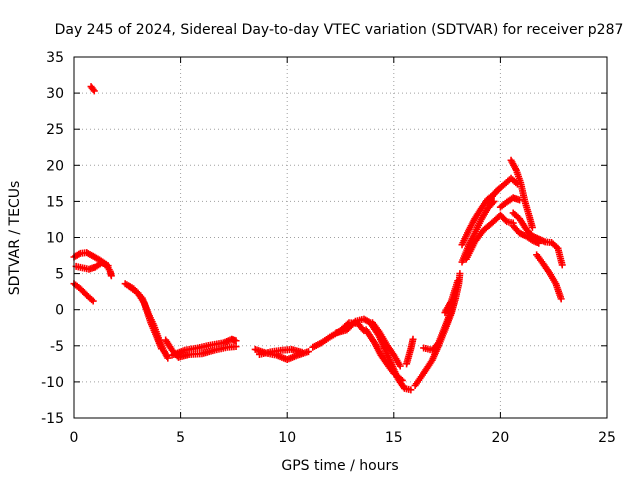 This screenshot has height=480, width=640. Describe the element at coordinates (55, 166) in the screenshot. I see `y-tick-label: 20` at that location.